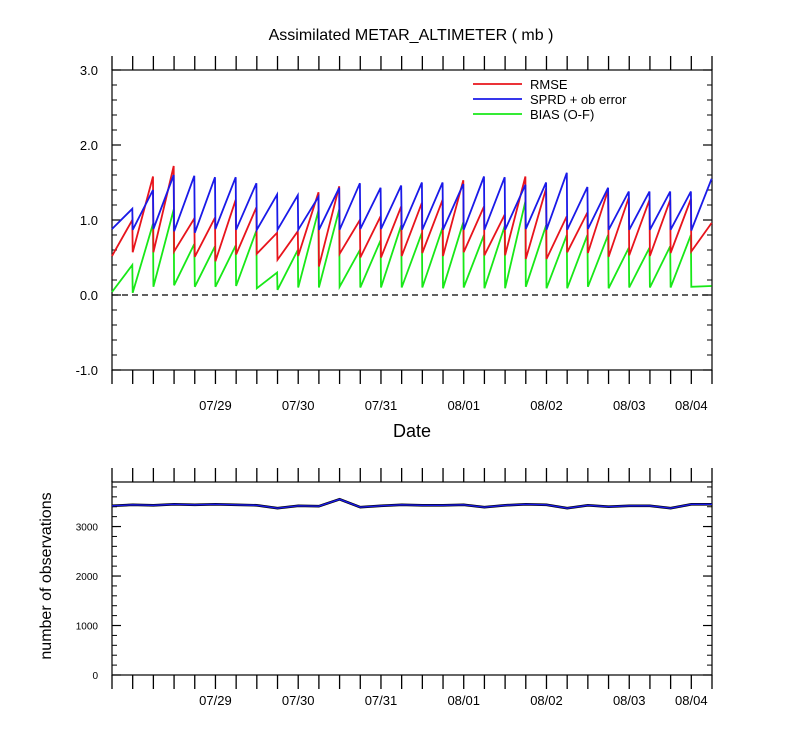  Describe the element at coordinates (87, 577) in the screenshot. I see `y-tick-label: 2000` at that location.